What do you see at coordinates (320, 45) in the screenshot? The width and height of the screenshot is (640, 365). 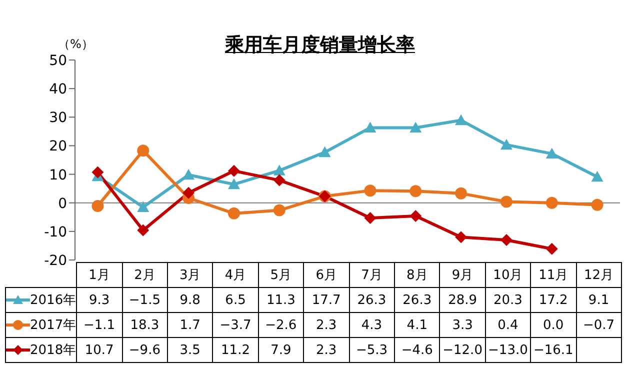 I see `chart-title: 乘用车月度销量增长率` at bounding box center [320, 45].